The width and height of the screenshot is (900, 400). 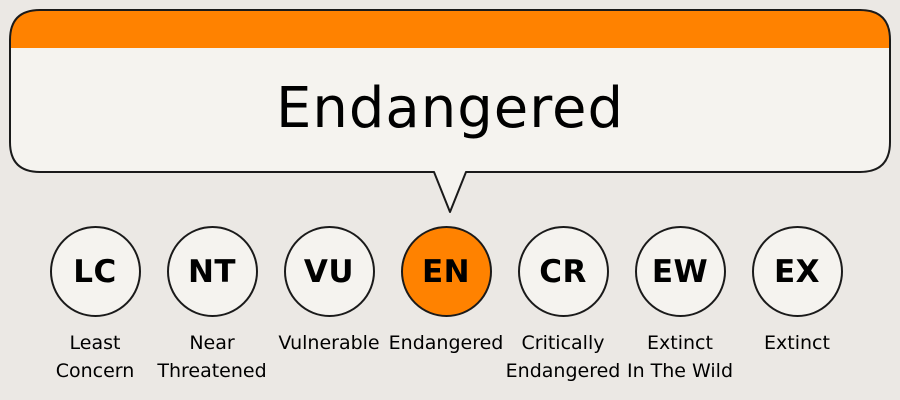 I want to click on status-label: Least Concern, so click(x=95, y=357).